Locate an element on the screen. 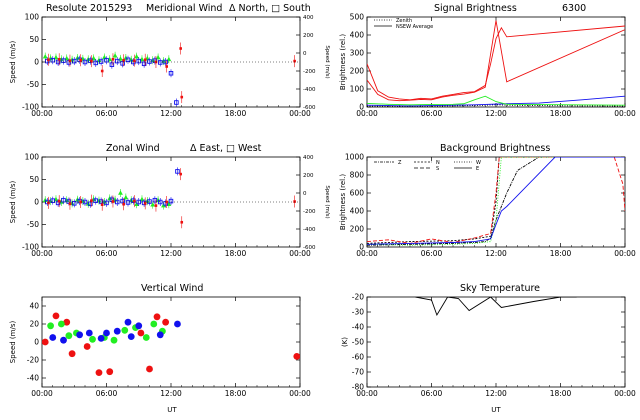 The height and width of the screenshot is (420, 640). p2-ylabel: Brightness (rel.) is located at coordinates (343, 62).